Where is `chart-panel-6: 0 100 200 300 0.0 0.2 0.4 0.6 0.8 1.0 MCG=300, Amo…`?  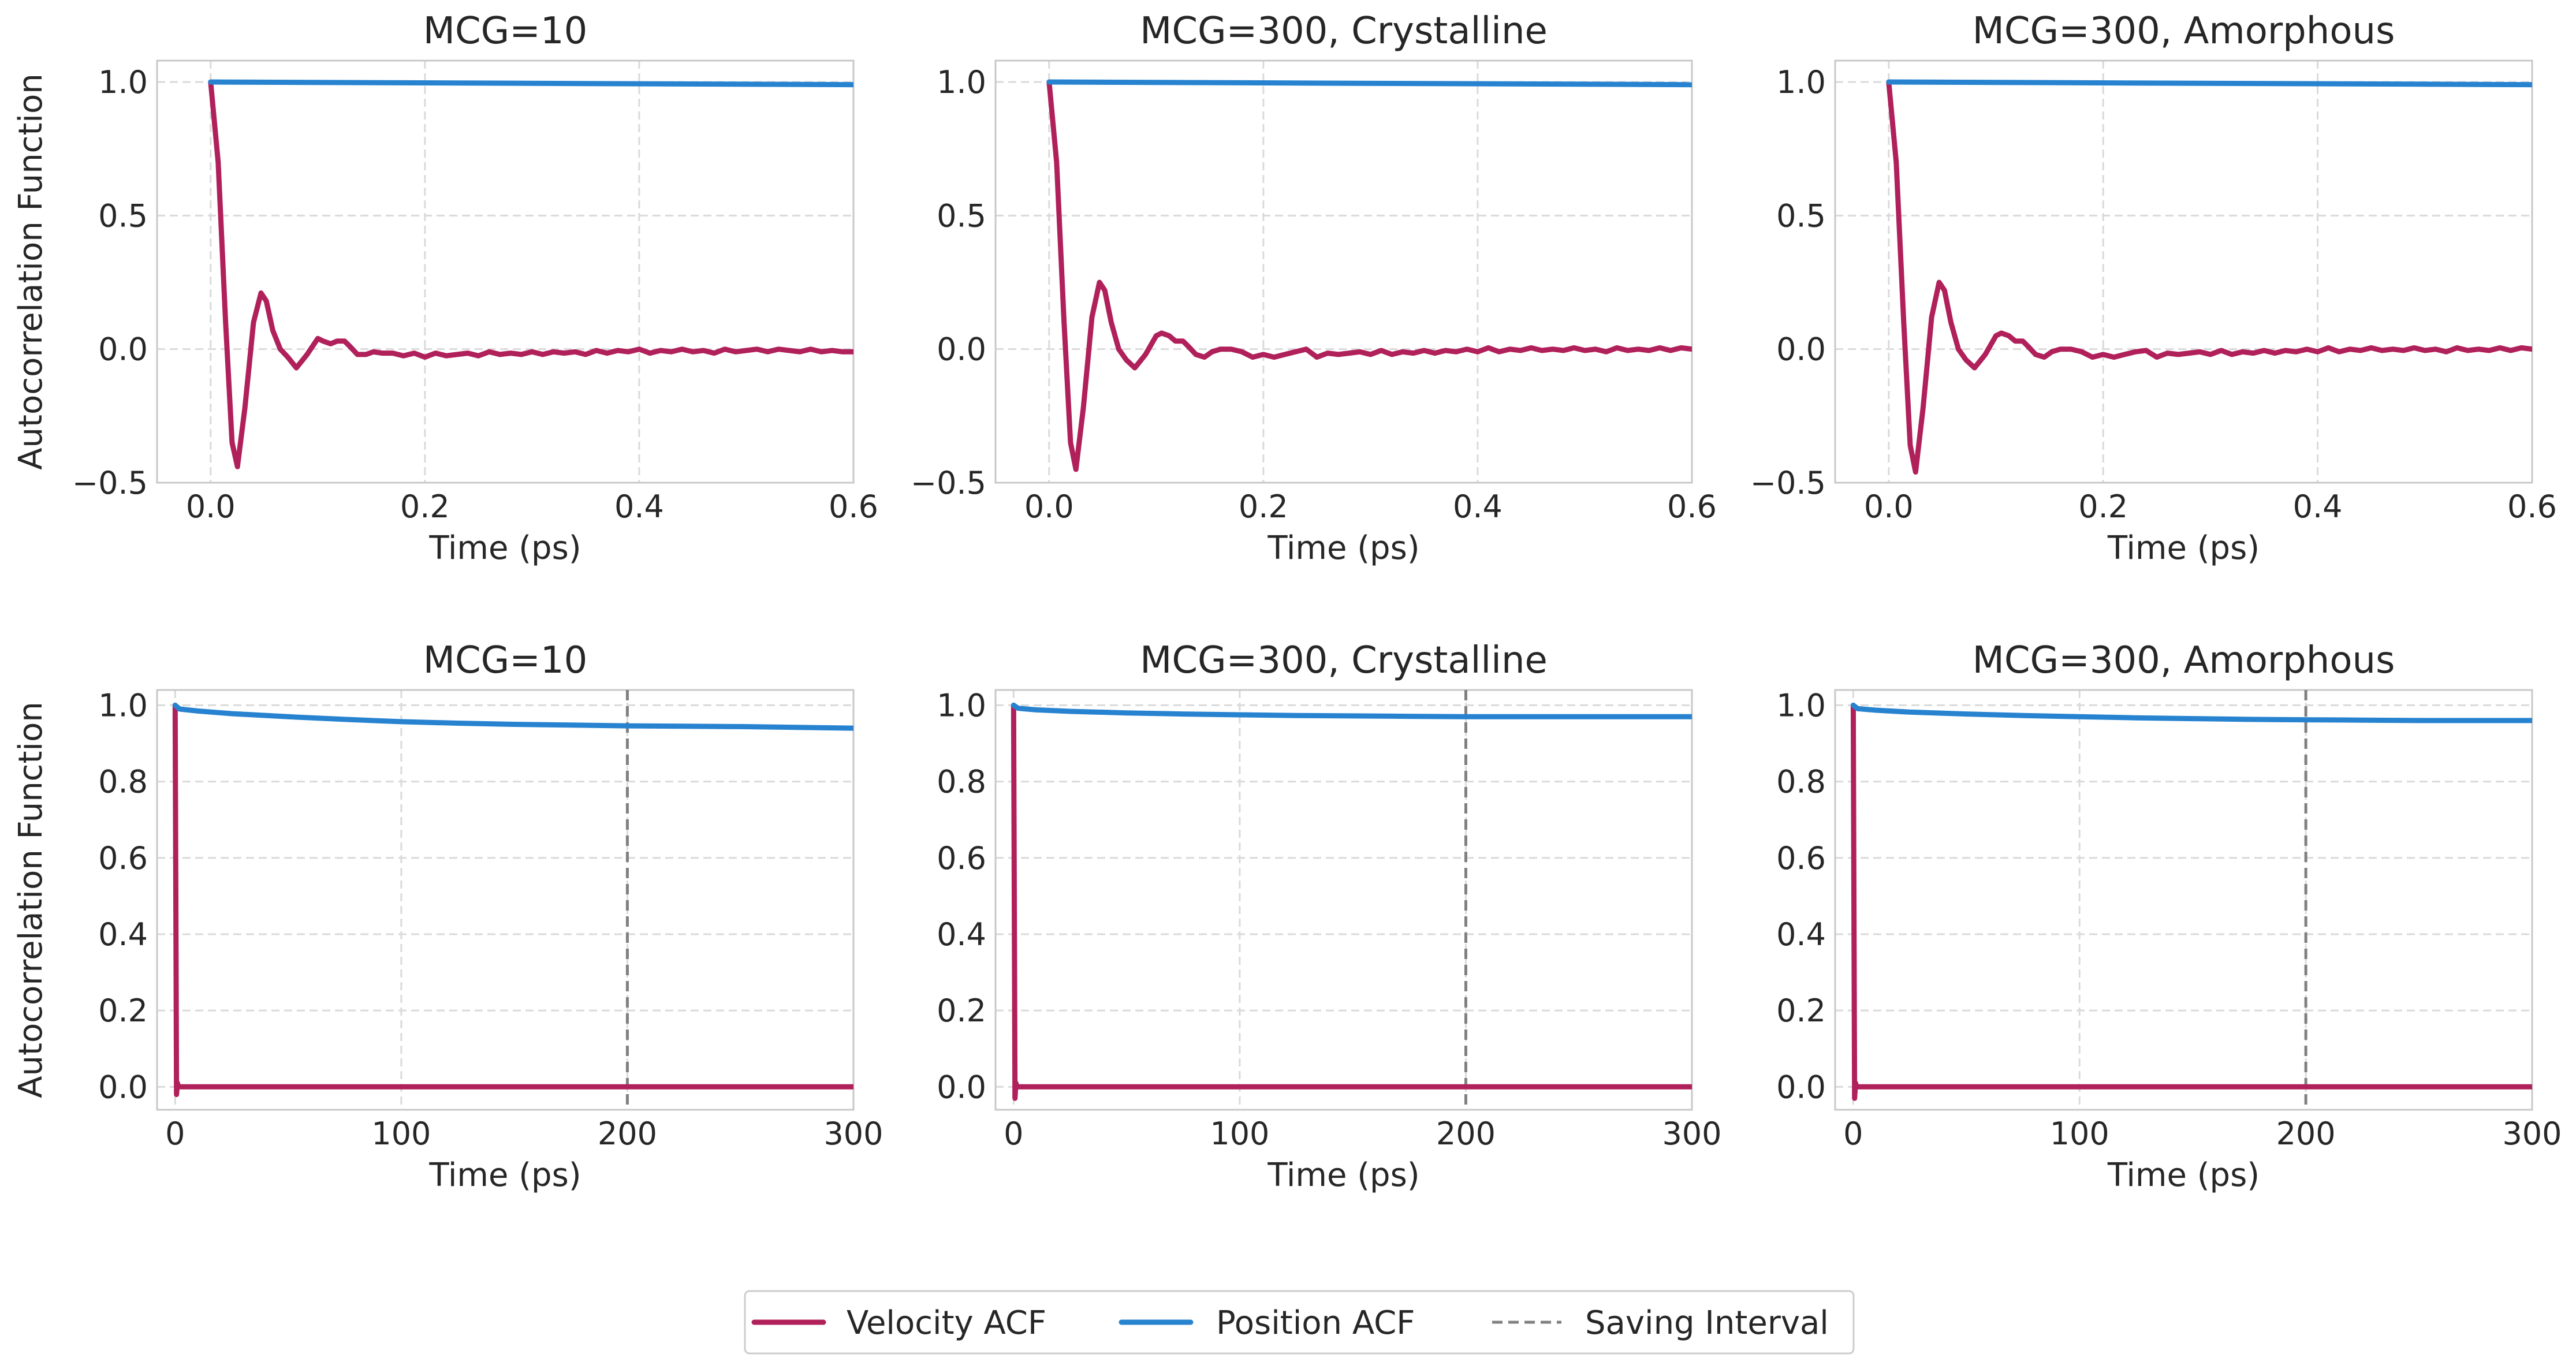
chart-panel-6: 0 100 200 300 0.0 0.2 0.4 0.6 0.8 1.0 MCG=300, Amo… is located at coordinates (2169, 917).